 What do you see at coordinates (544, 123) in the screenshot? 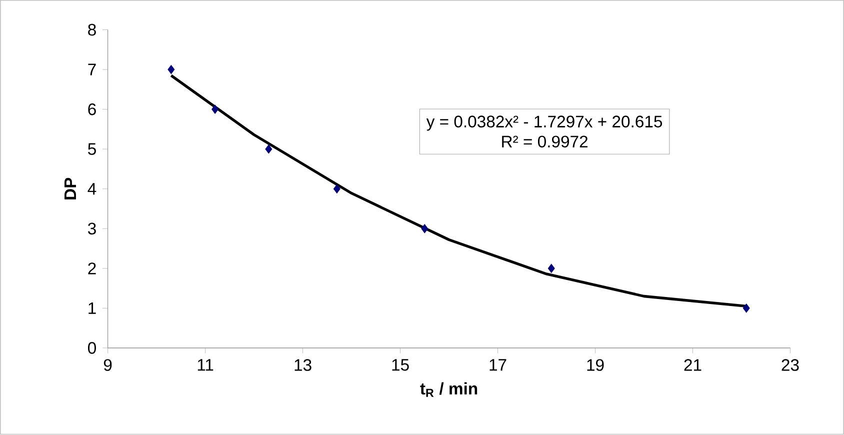
I see `annotation: y = 0.0382x² - 1.7297x + 20.615` at bounding box center [544, 123].